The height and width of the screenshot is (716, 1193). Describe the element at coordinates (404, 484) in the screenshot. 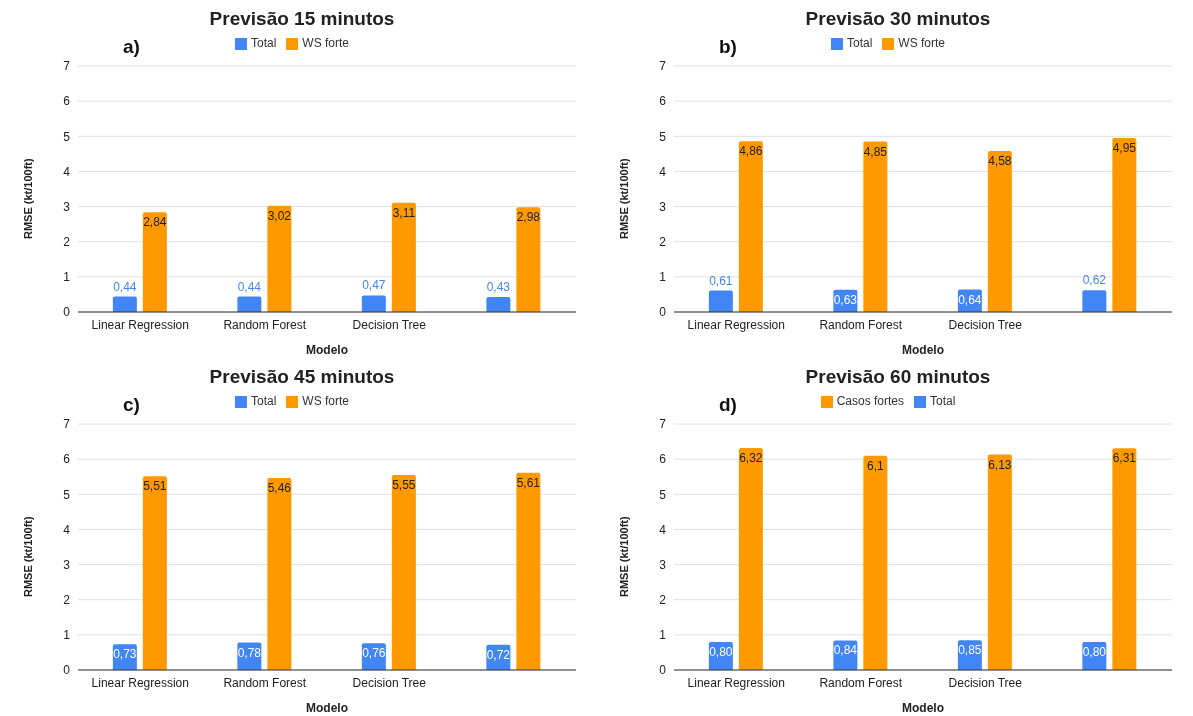

I see `data-label: 5,55` at that location.